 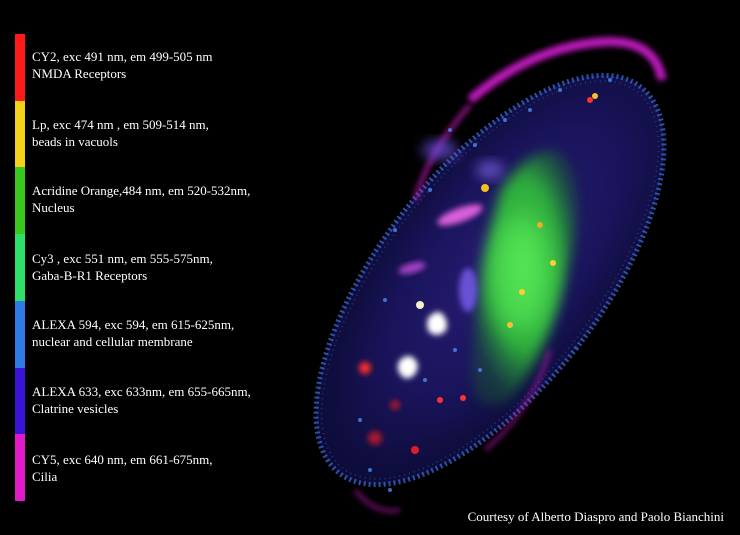 What do you see at coordinates (485, 188) in the screenshot?
I see `yellow-bead` at bounding box center [485, 188].